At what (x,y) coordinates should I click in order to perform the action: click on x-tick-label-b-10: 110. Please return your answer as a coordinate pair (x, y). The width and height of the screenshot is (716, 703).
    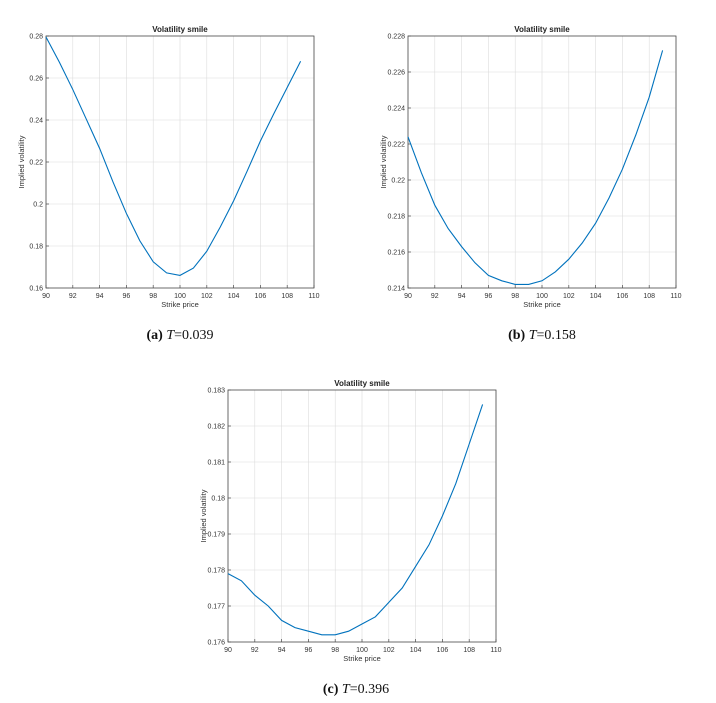
    Looking at the image, I should click on (675, 296).